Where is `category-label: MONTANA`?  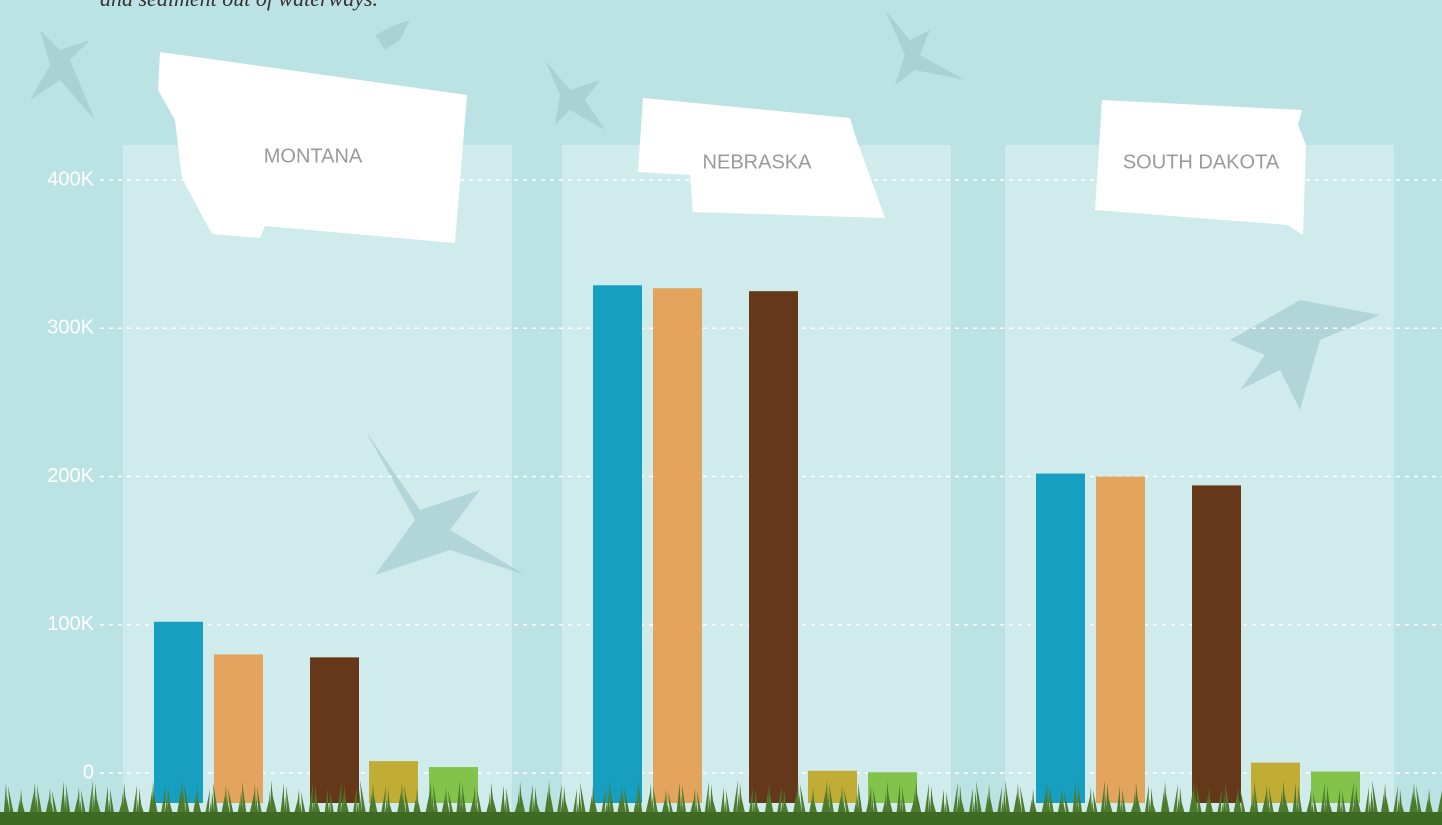 category-label: MONTANA is located at coordinates (313, 156).